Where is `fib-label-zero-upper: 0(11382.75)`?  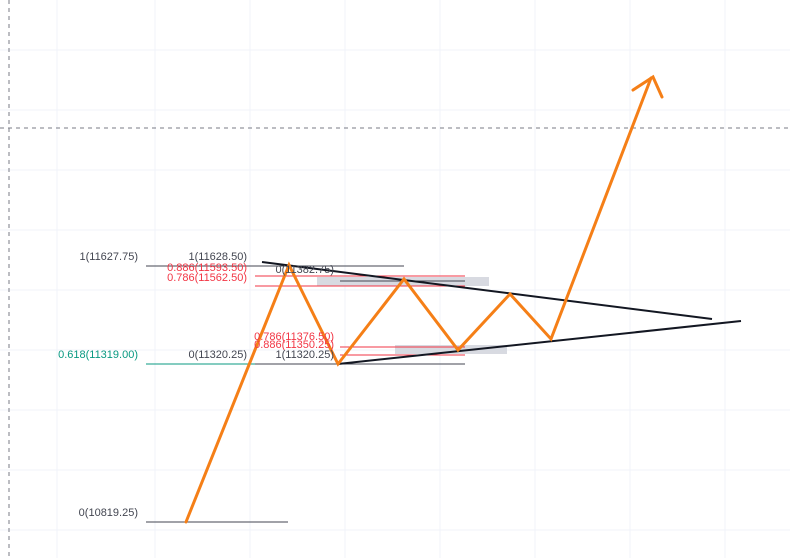 fib-label-zero-upper: 0(11382.75) is located at coordinates (304, 270).